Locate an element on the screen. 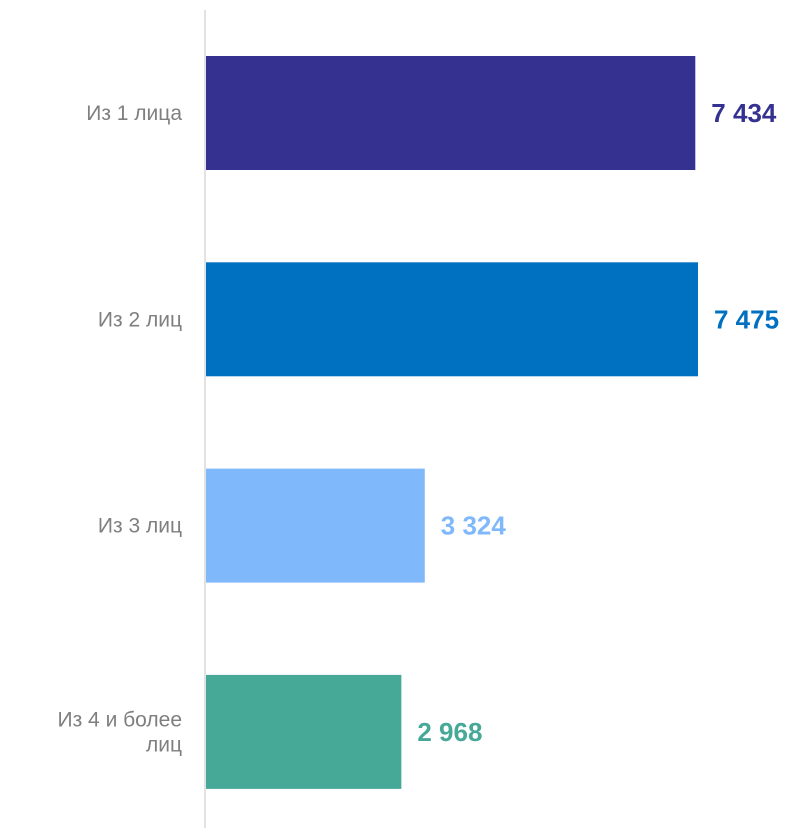  value-label: 3 324 is located at coordinates (474, 526).